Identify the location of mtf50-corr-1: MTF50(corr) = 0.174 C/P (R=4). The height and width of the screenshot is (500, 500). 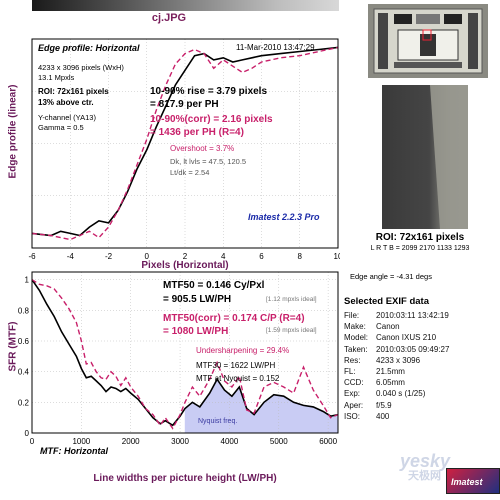
(234, 318).